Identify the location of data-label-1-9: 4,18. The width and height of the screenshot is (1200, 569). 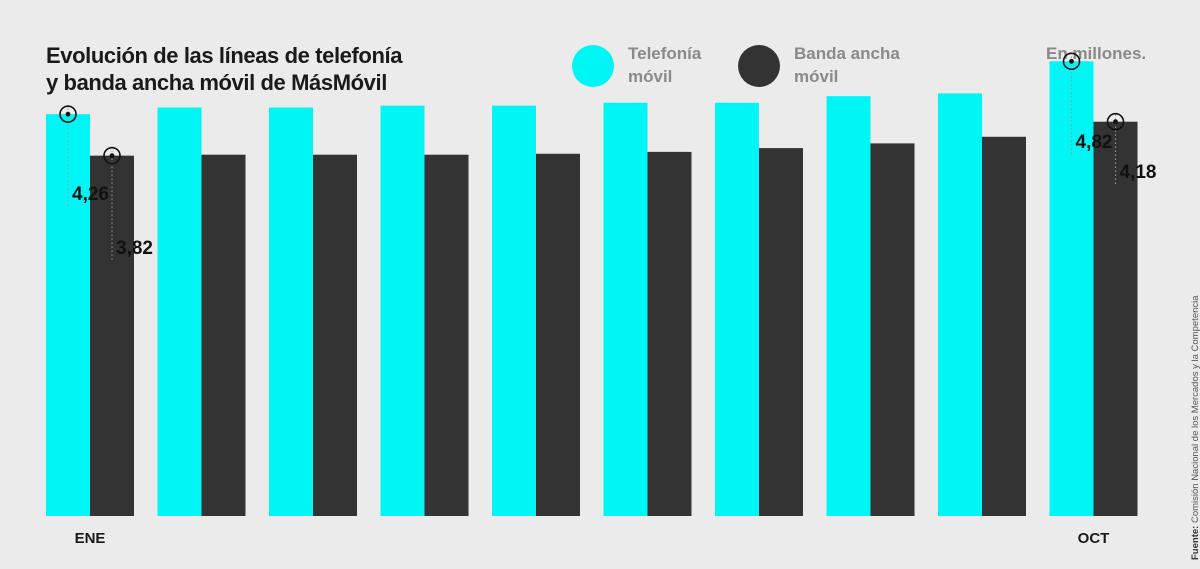
(1138, 172).